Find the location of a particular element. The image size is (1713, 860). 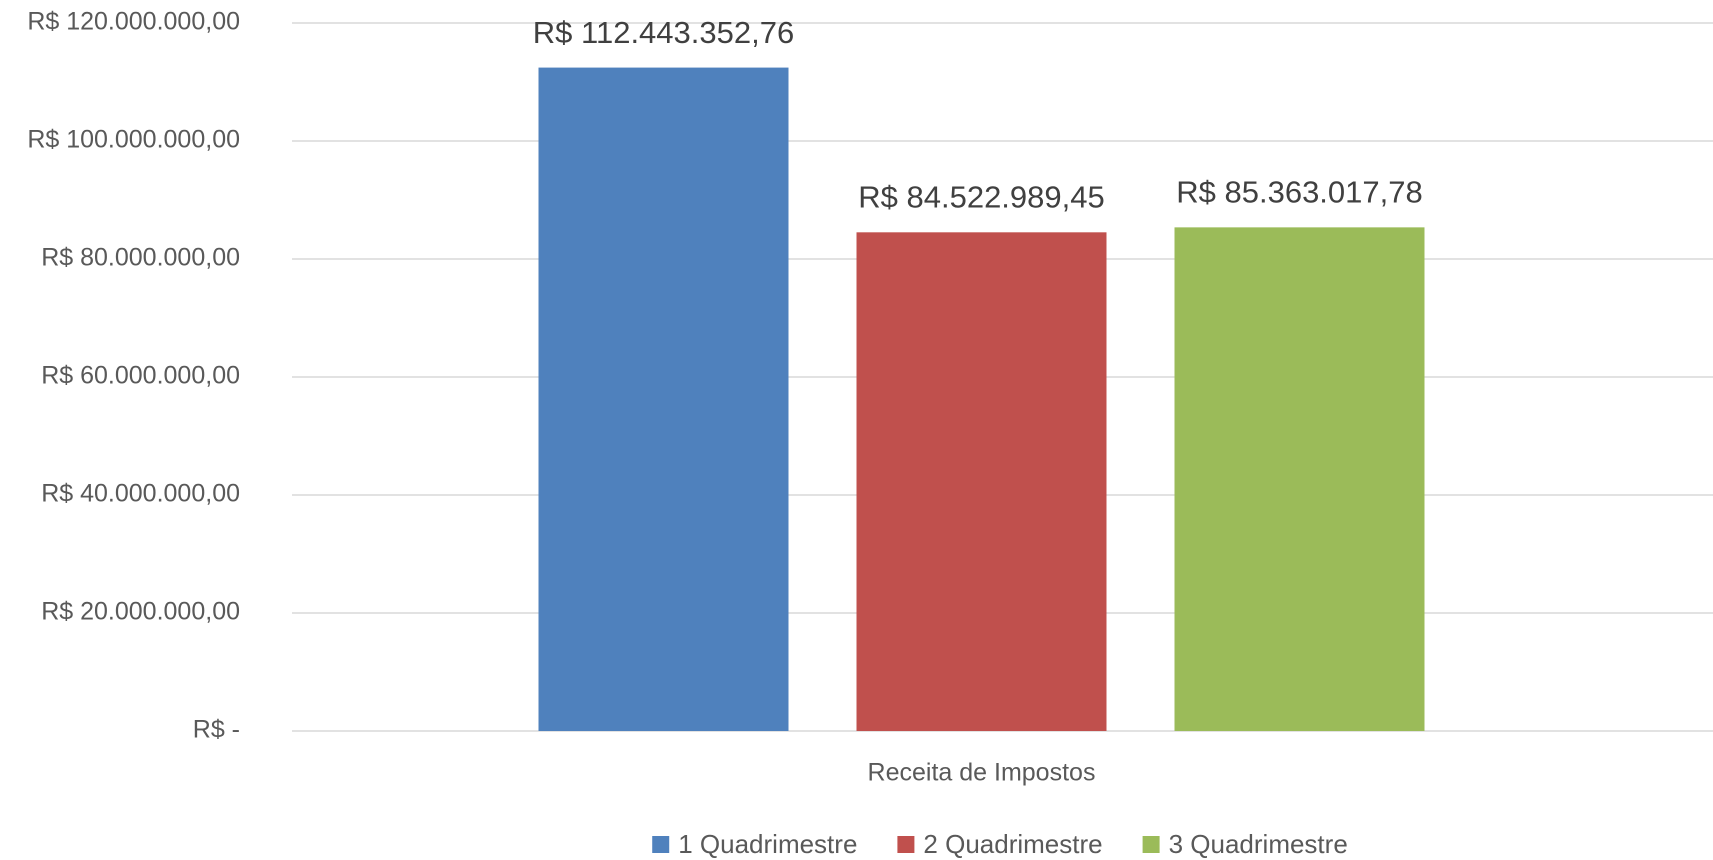

y-tick-label: R$ 40.000.000,00 is located at coordinates (140, 494).